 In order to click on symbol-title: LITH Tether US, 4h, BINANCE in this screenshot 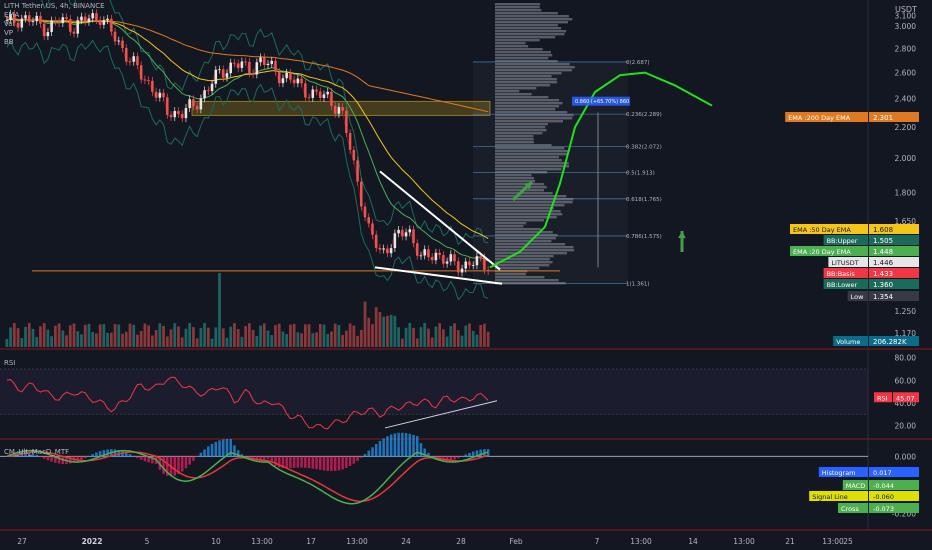, I will do `click(54, 6)`.